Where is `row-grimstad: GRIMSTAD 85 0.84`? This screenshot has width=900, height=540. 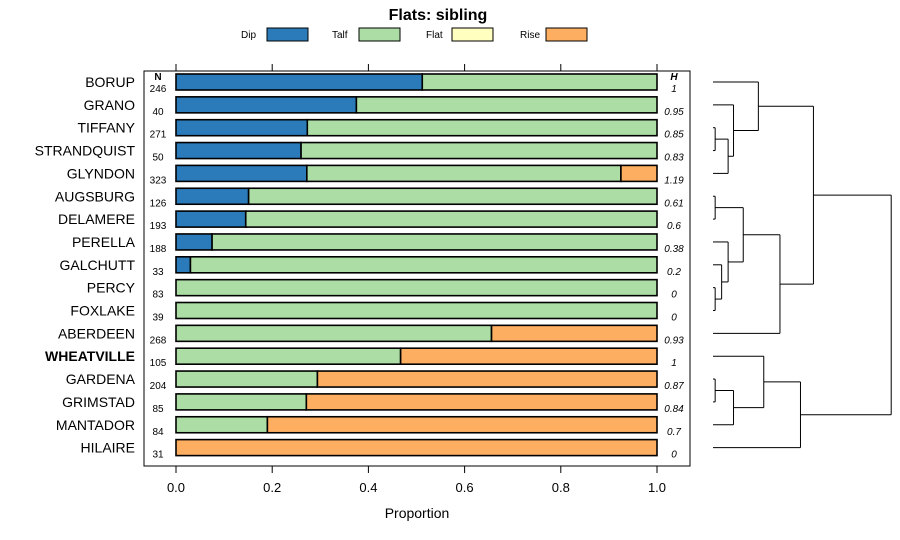
row-grimstad: GRIMSTAD 85 0.84 is located at coordinates (373, 404).